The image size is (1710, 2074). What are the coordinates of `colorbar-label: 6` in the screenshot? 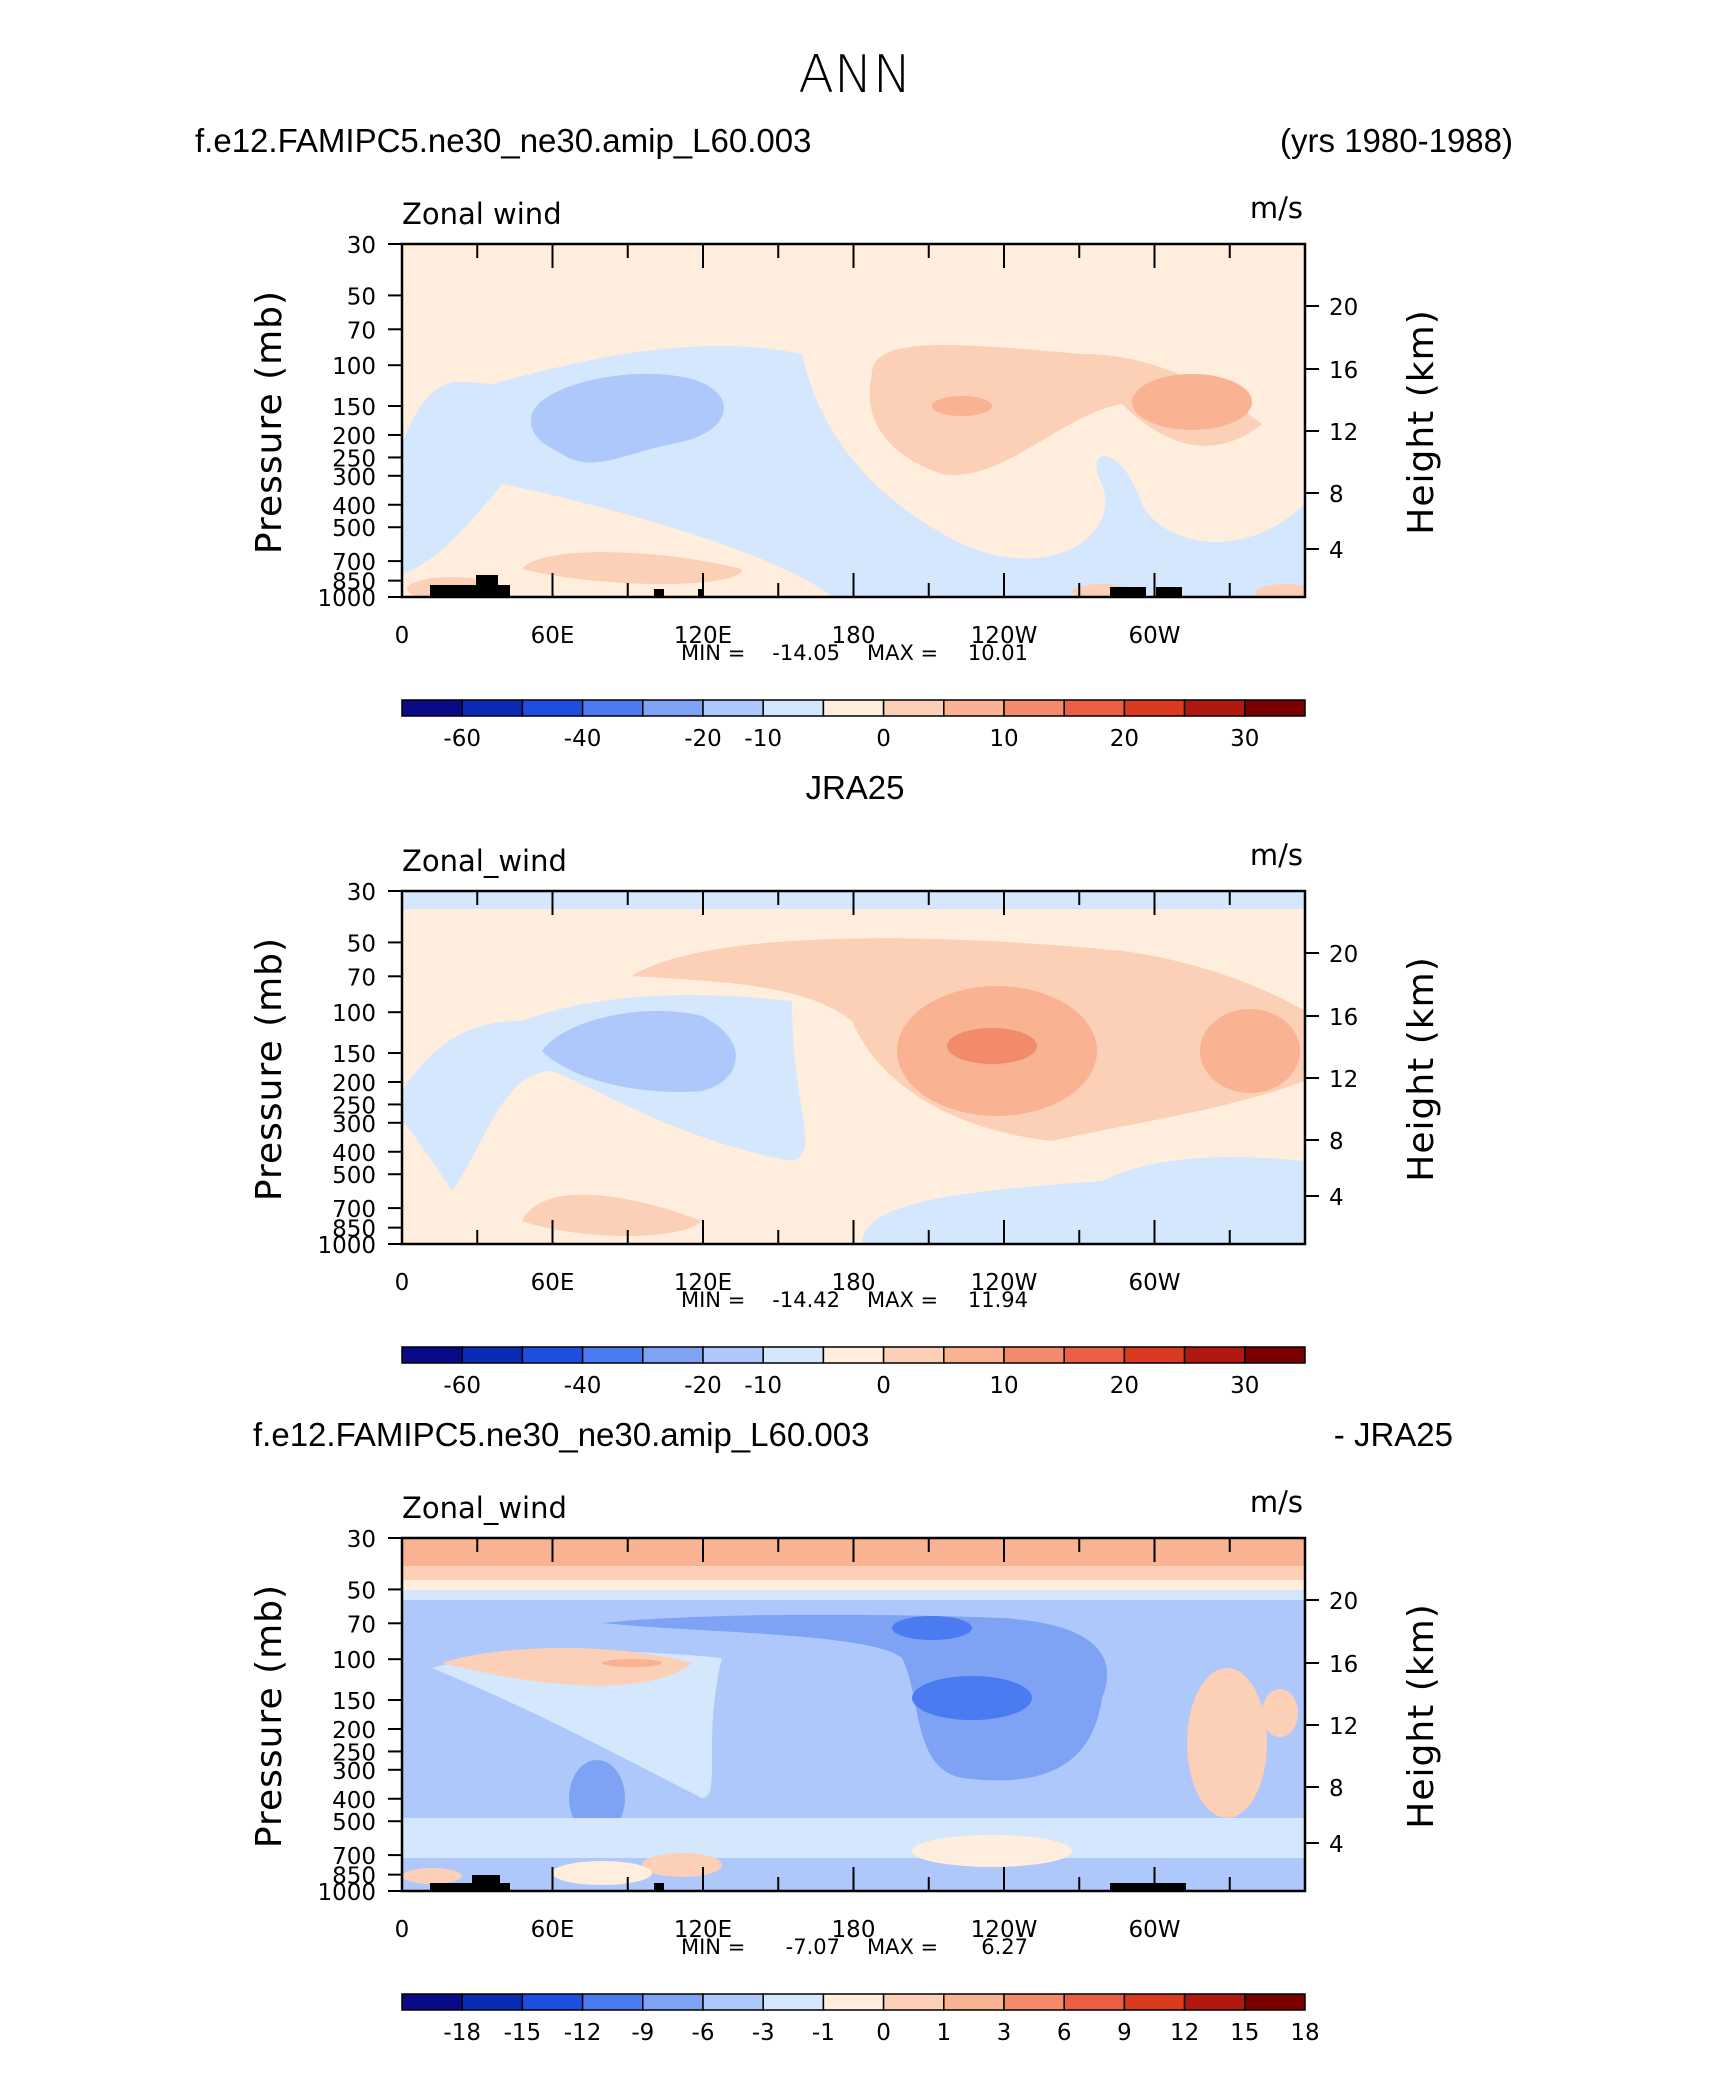 It's located at (1064, 2033).